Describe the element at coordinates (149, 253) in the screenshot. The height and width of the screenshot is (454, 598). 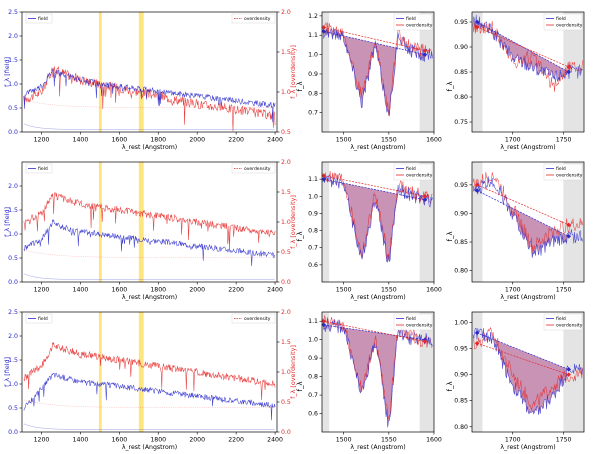
I see `overdensity-error-line` at that location.